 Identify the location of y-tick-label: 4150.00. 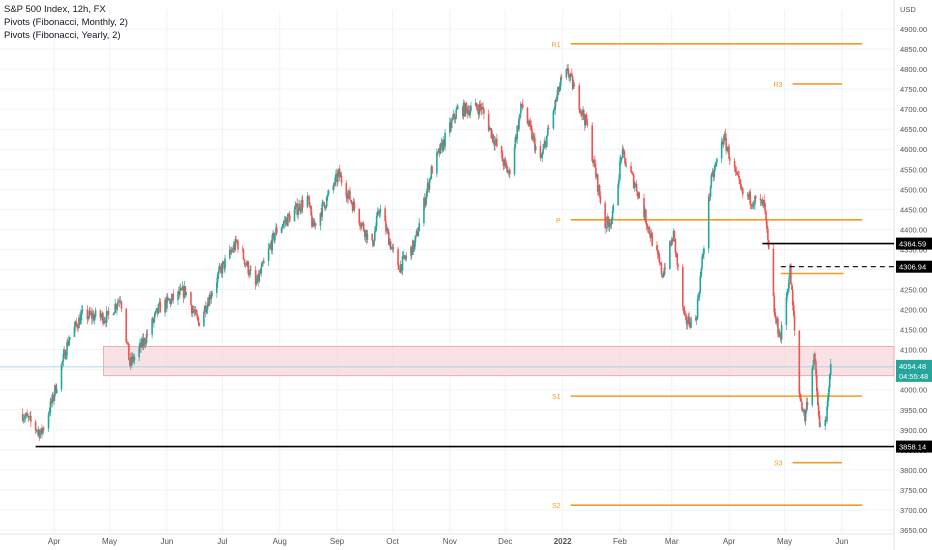
(913, 330).